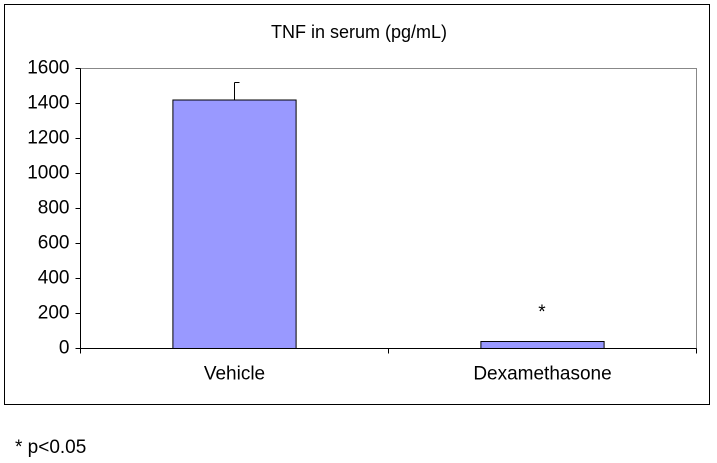 Image resolution: width=717 pixels, height=463 pixels. Describe the element at coordinates (542, 312) in the screenshot. I see `annotation: *` at that location.